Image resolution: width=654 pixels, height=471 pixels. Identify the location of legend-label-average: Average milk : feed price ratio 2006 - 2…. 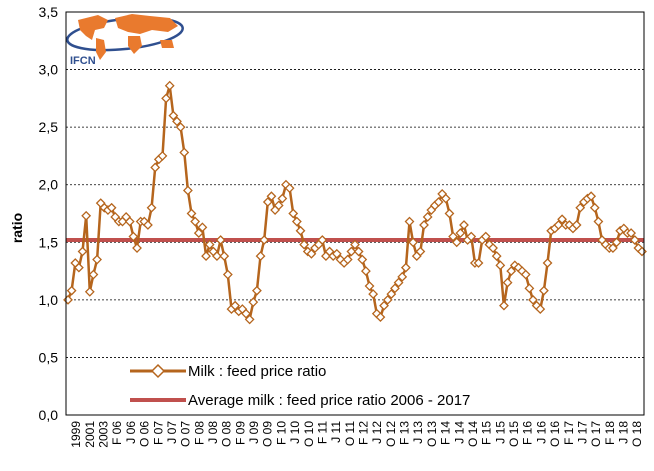
(329, 400).